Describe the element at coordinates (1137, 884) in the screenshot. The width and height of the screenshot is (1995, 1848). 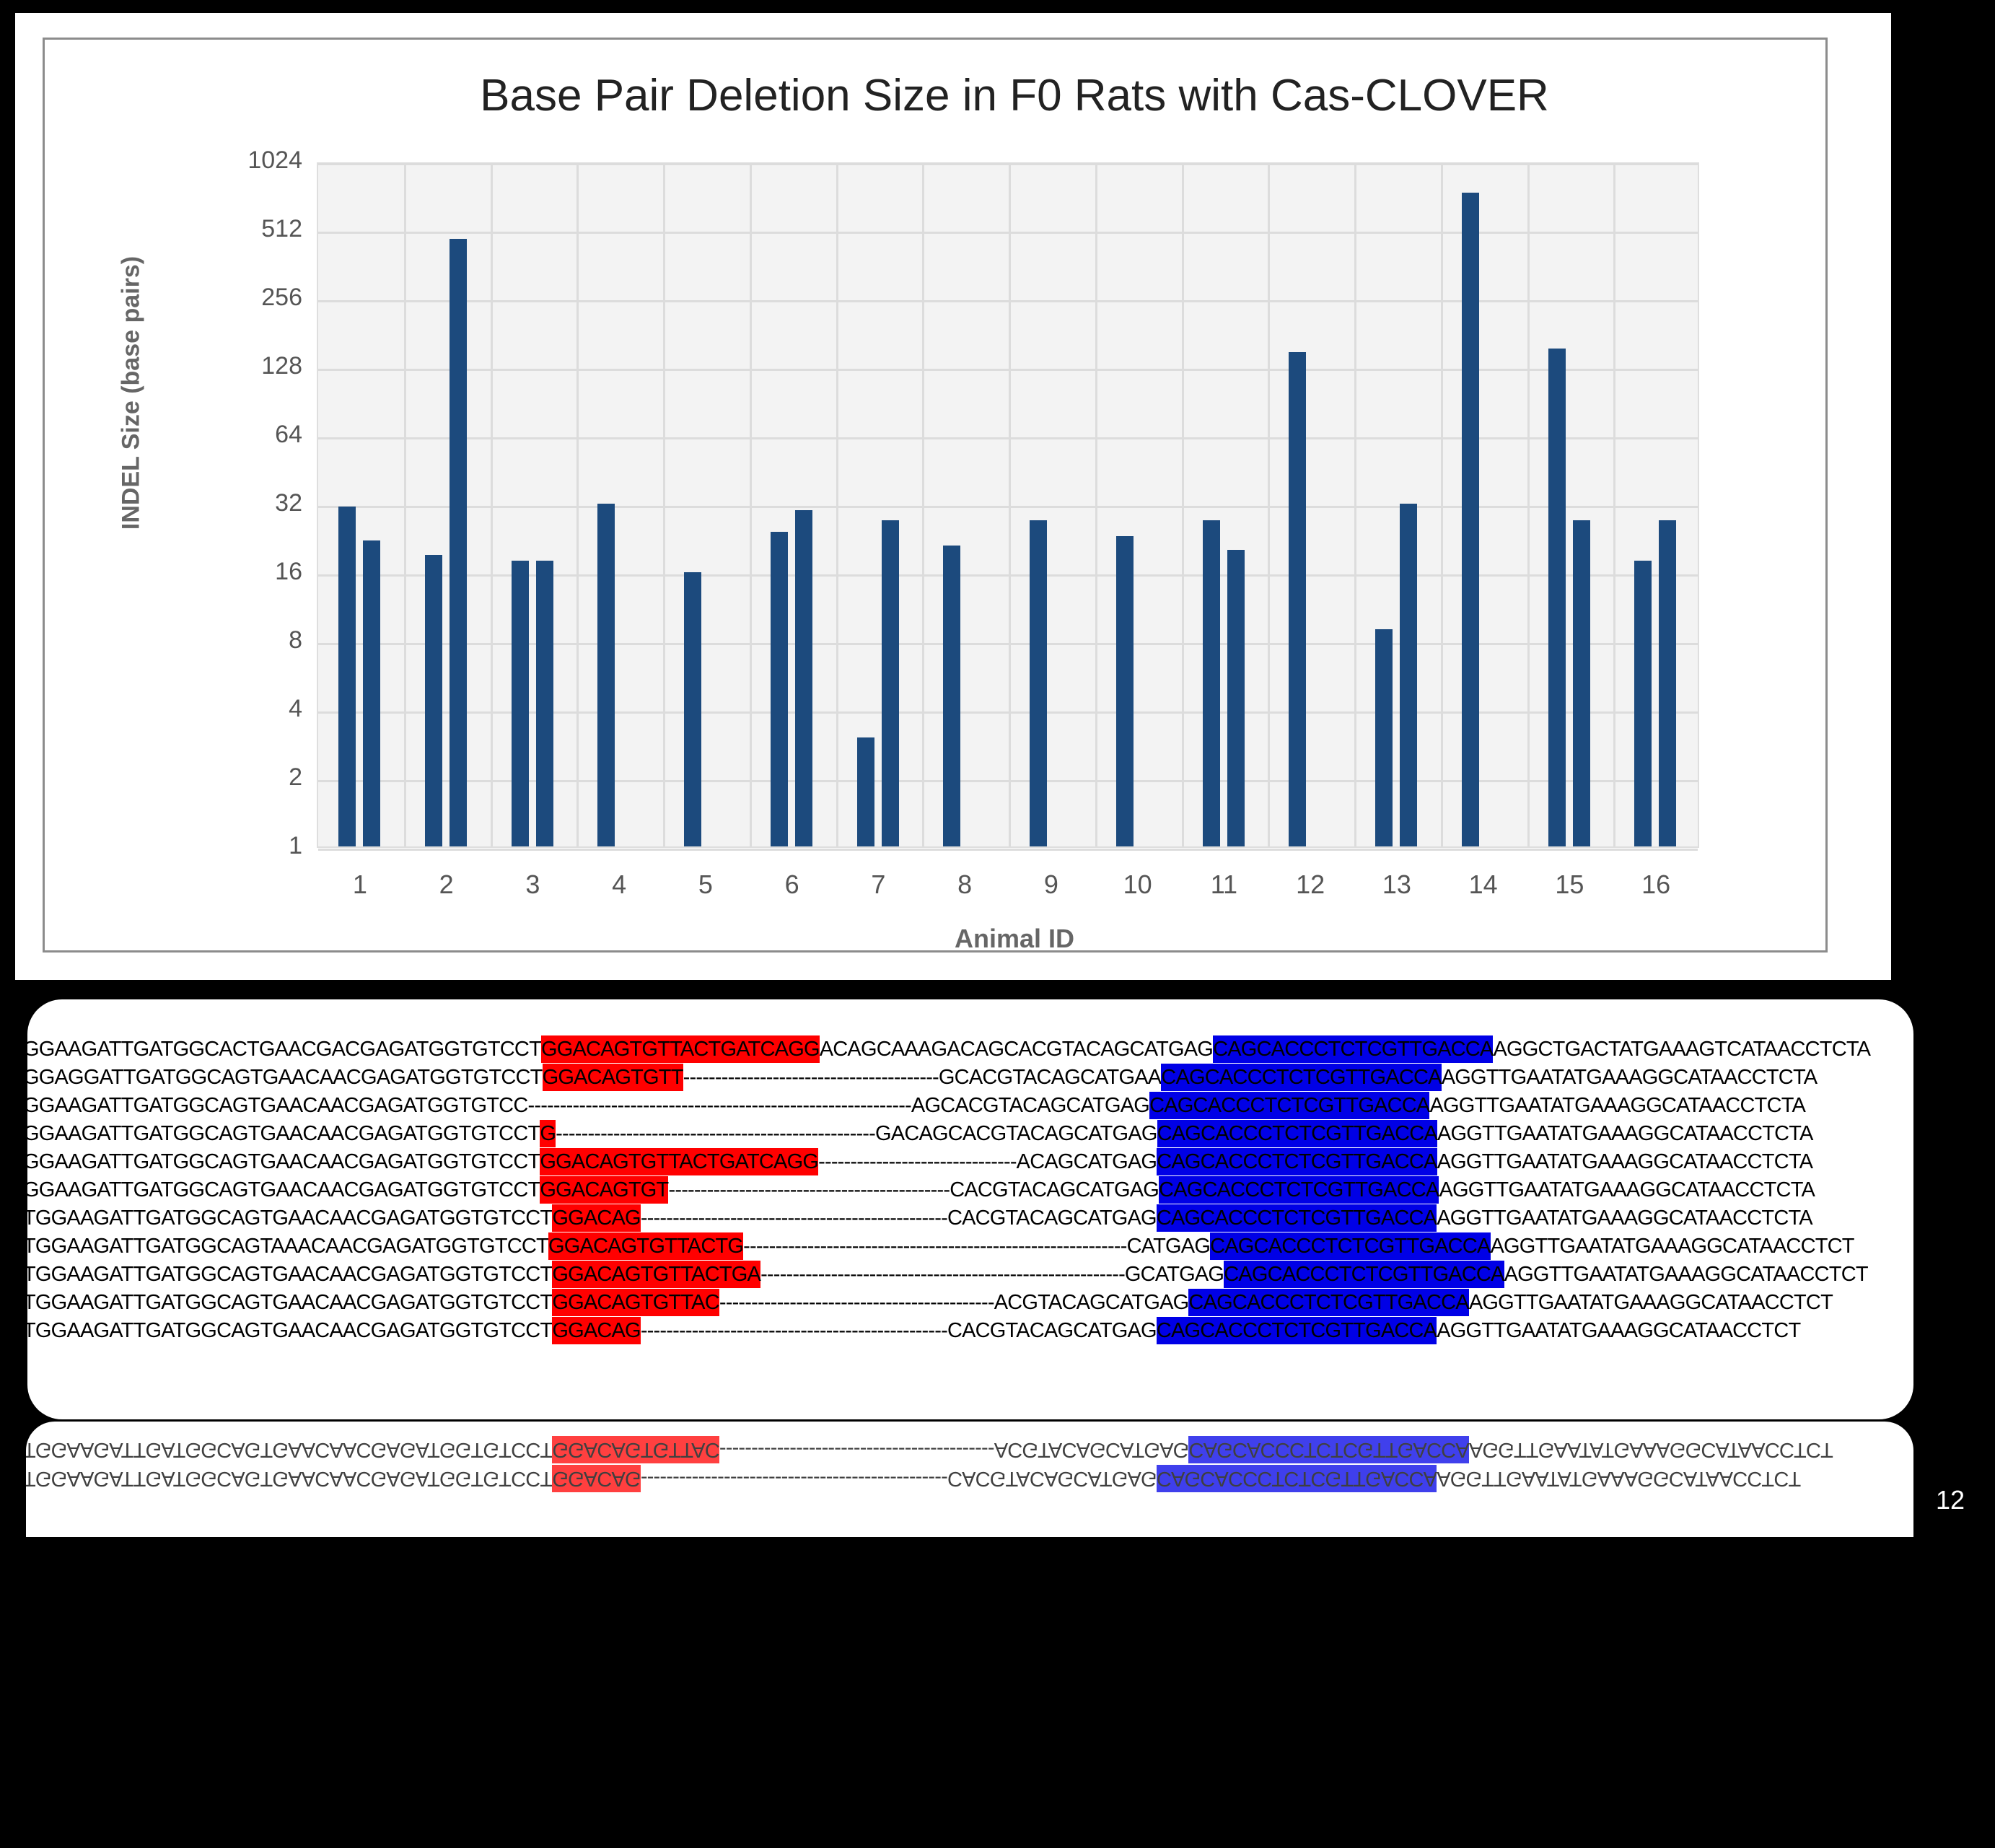
I see `x-tick-label: 10` at that location.